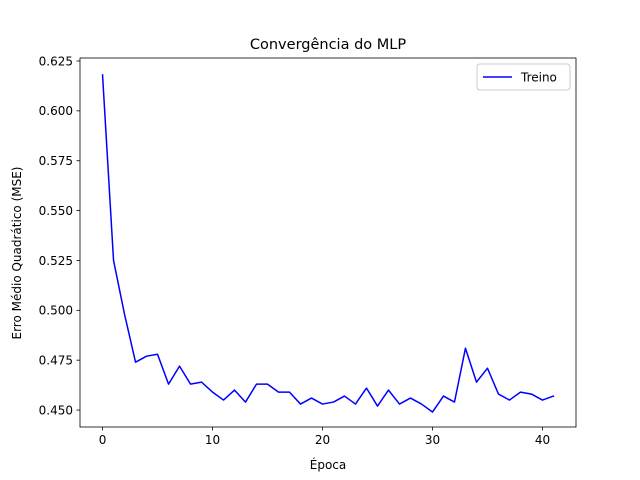 This screenshot has width=640, height=480. I want to click on y-tick-label: 0.500, so click(56, 311).